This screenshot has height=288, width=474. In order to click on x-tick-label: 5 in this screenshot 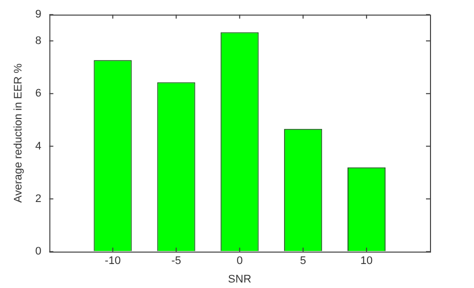, I will do `click(303, 261)`.